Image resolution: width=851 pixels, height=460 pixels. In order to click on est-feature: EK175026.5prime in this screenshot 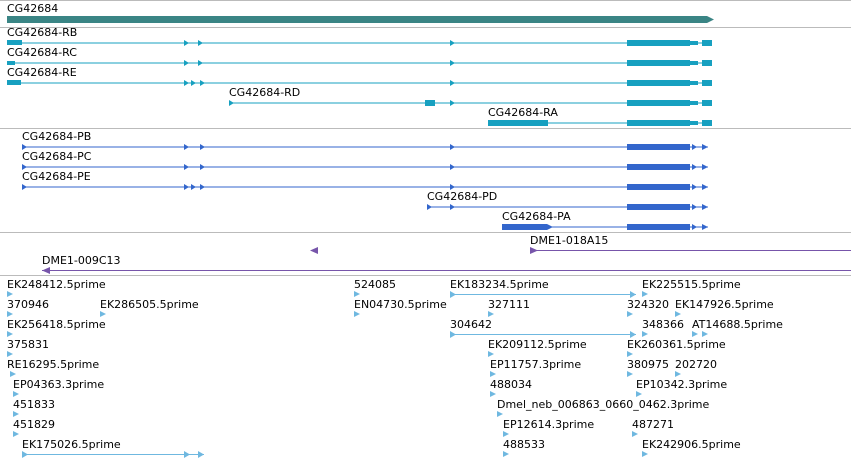, I will do `click(113, 448)`.